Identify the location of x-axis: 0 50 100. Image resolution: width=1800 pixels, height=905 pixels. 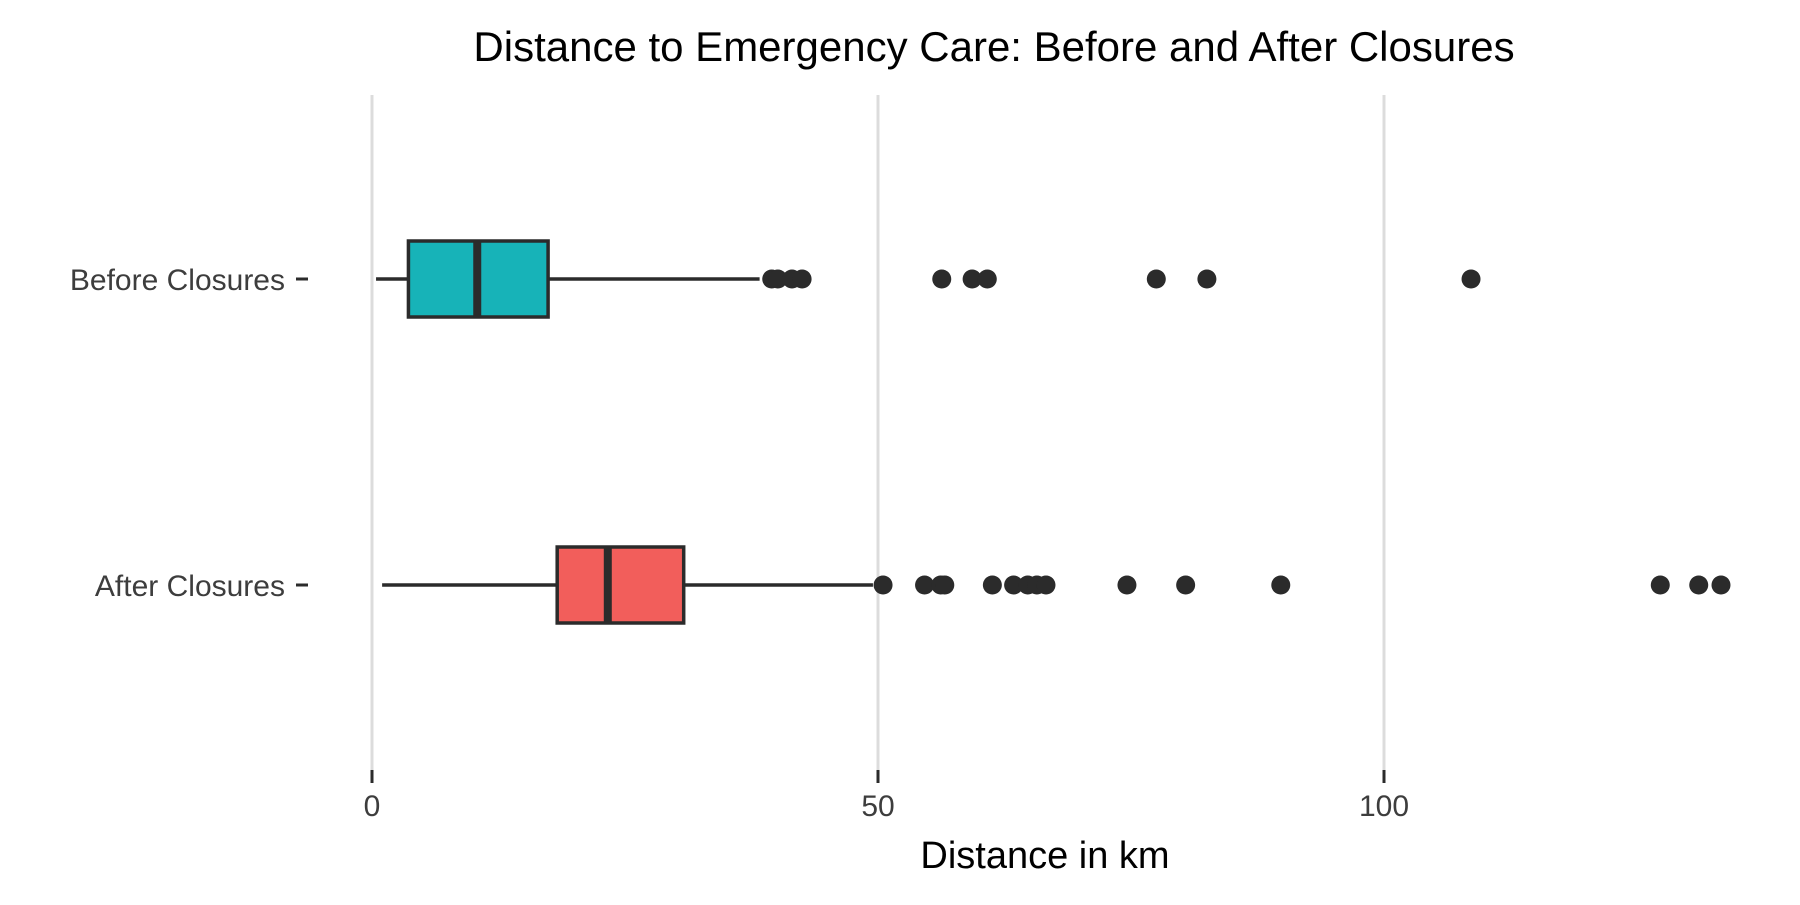
(886, 796).